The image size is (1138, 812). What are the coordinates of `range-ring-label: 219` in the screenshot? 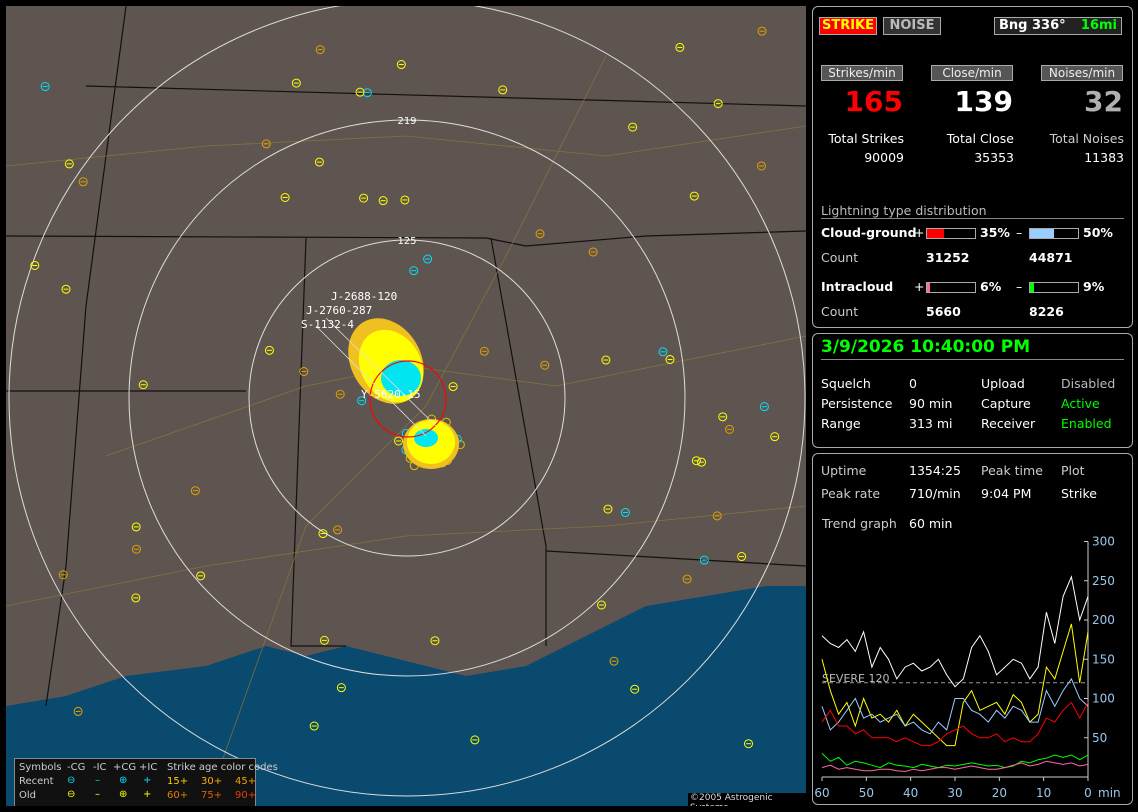 It's located at (406, 121).